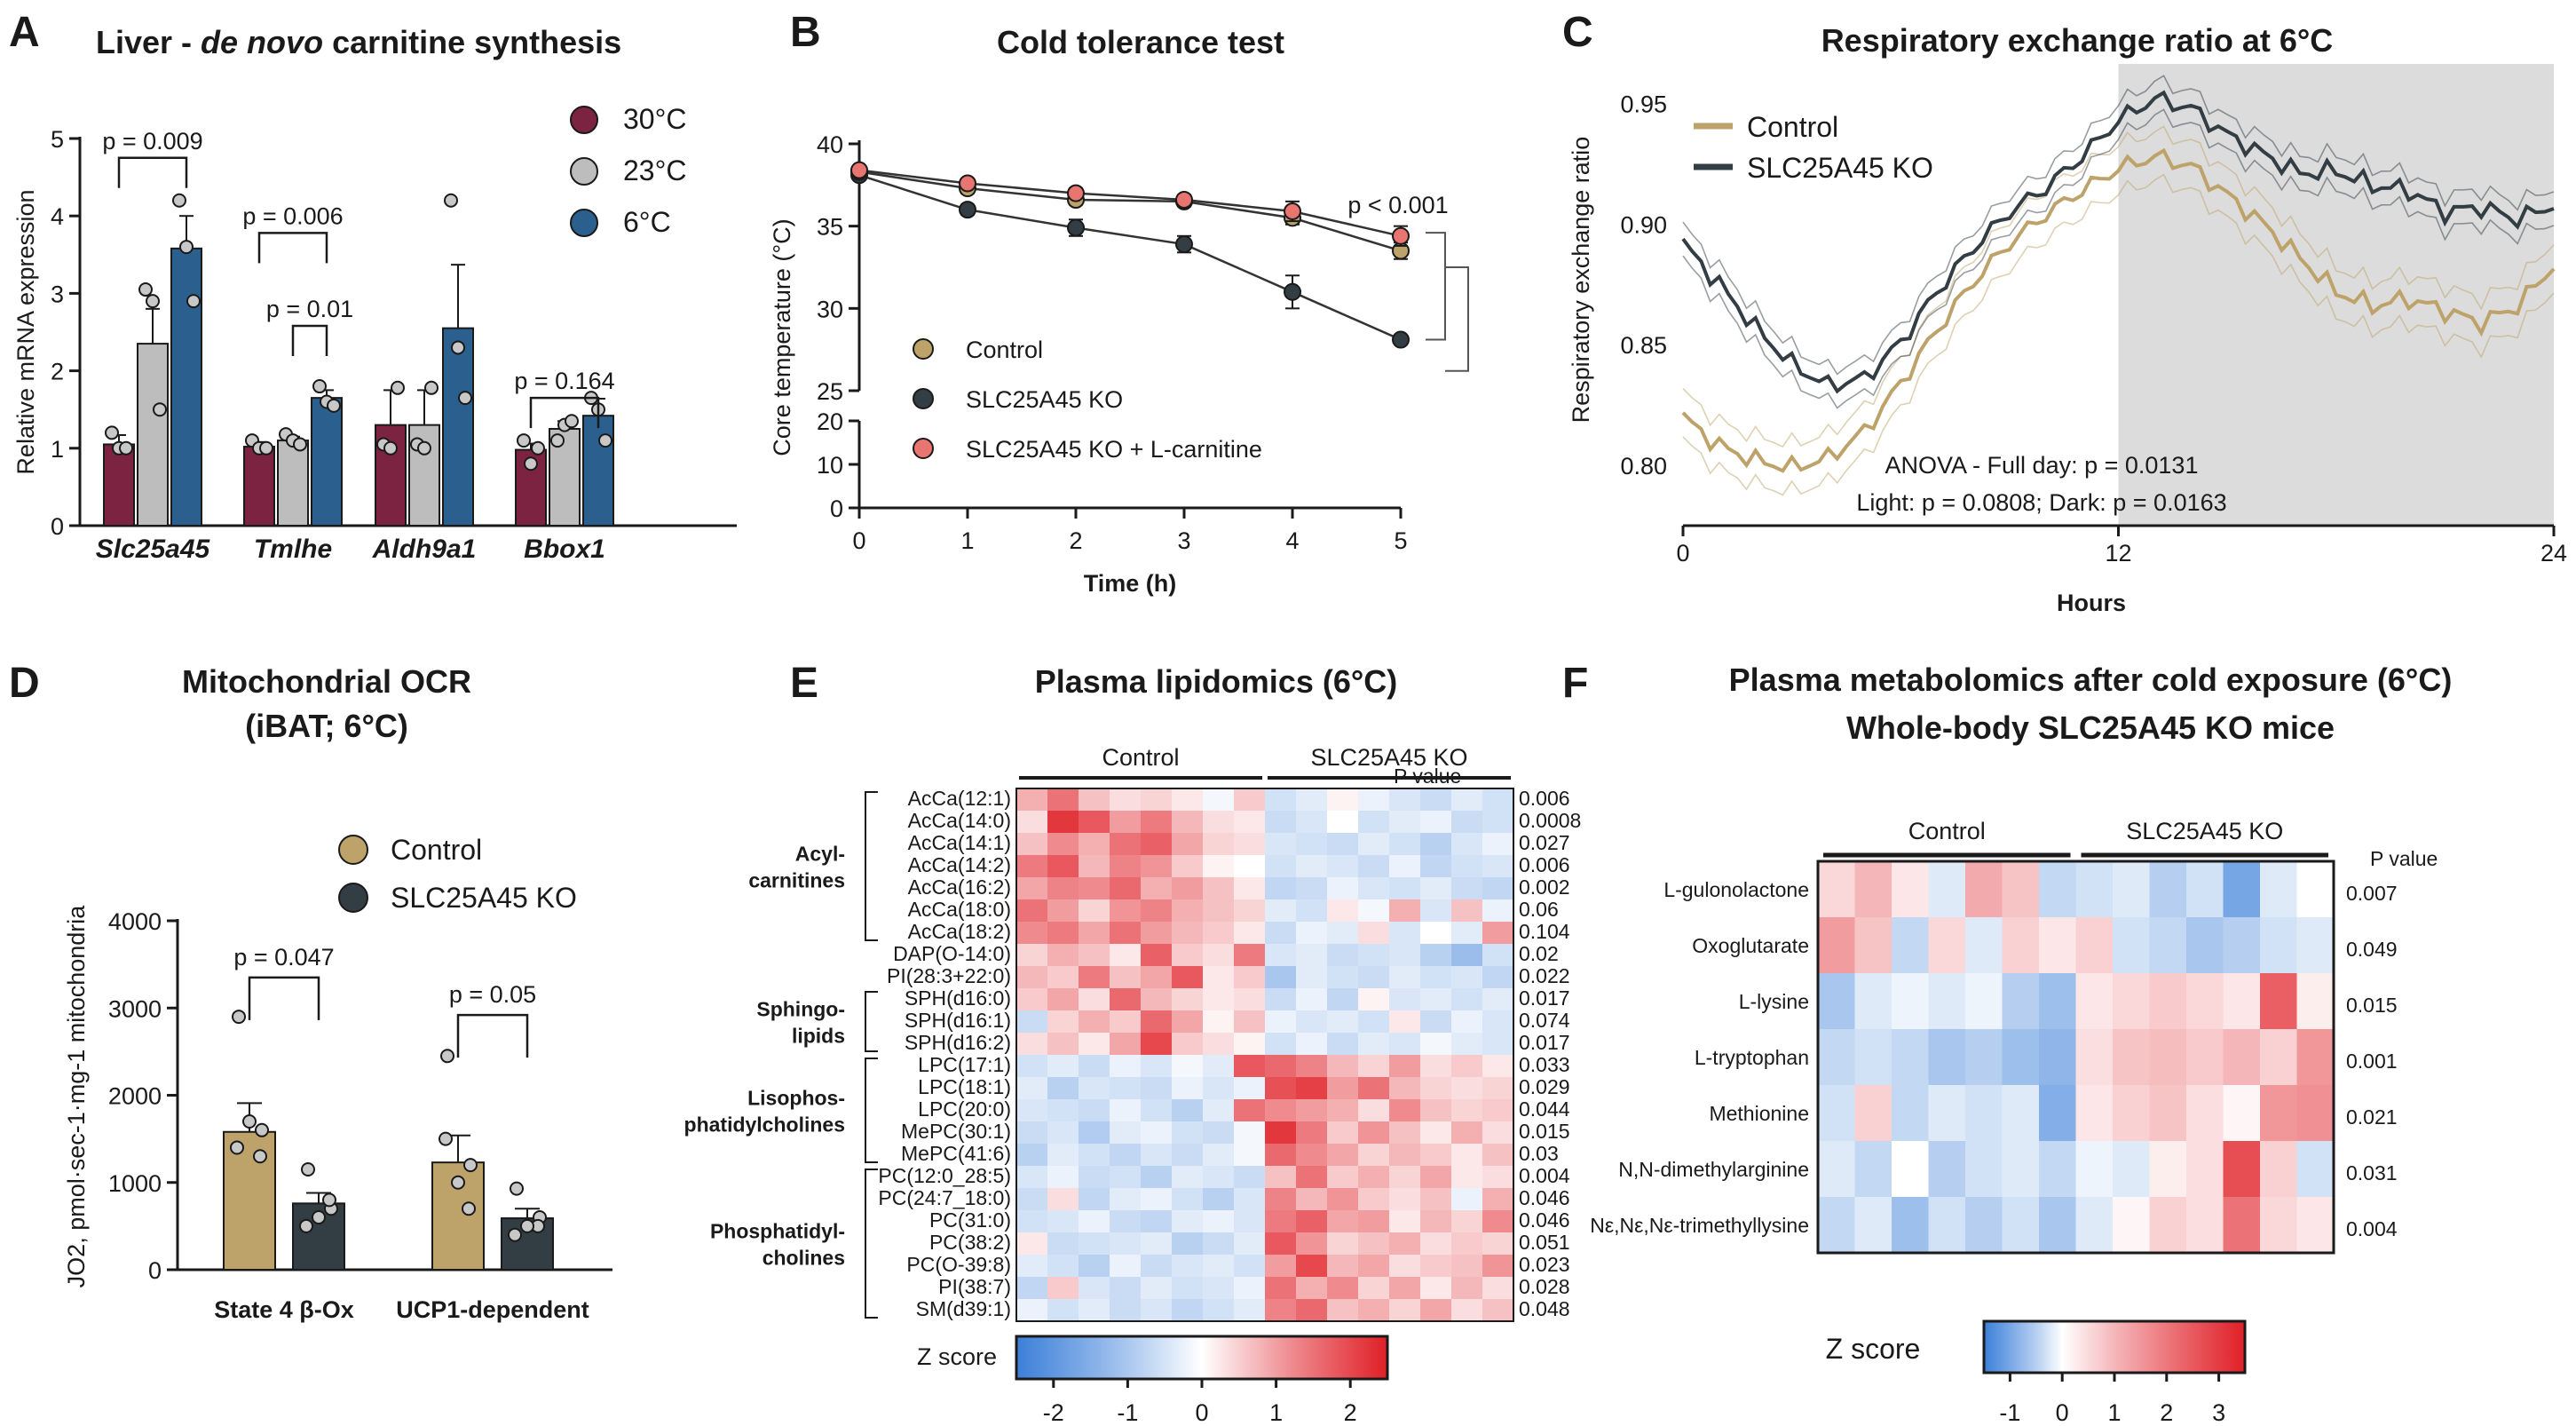 This screenshot has height=1426, width=2576. What do you see at coordinates (1550, 821) in the screenshot?
I see `p-value-label: 0.0008` at bounding box center [1550, 821].